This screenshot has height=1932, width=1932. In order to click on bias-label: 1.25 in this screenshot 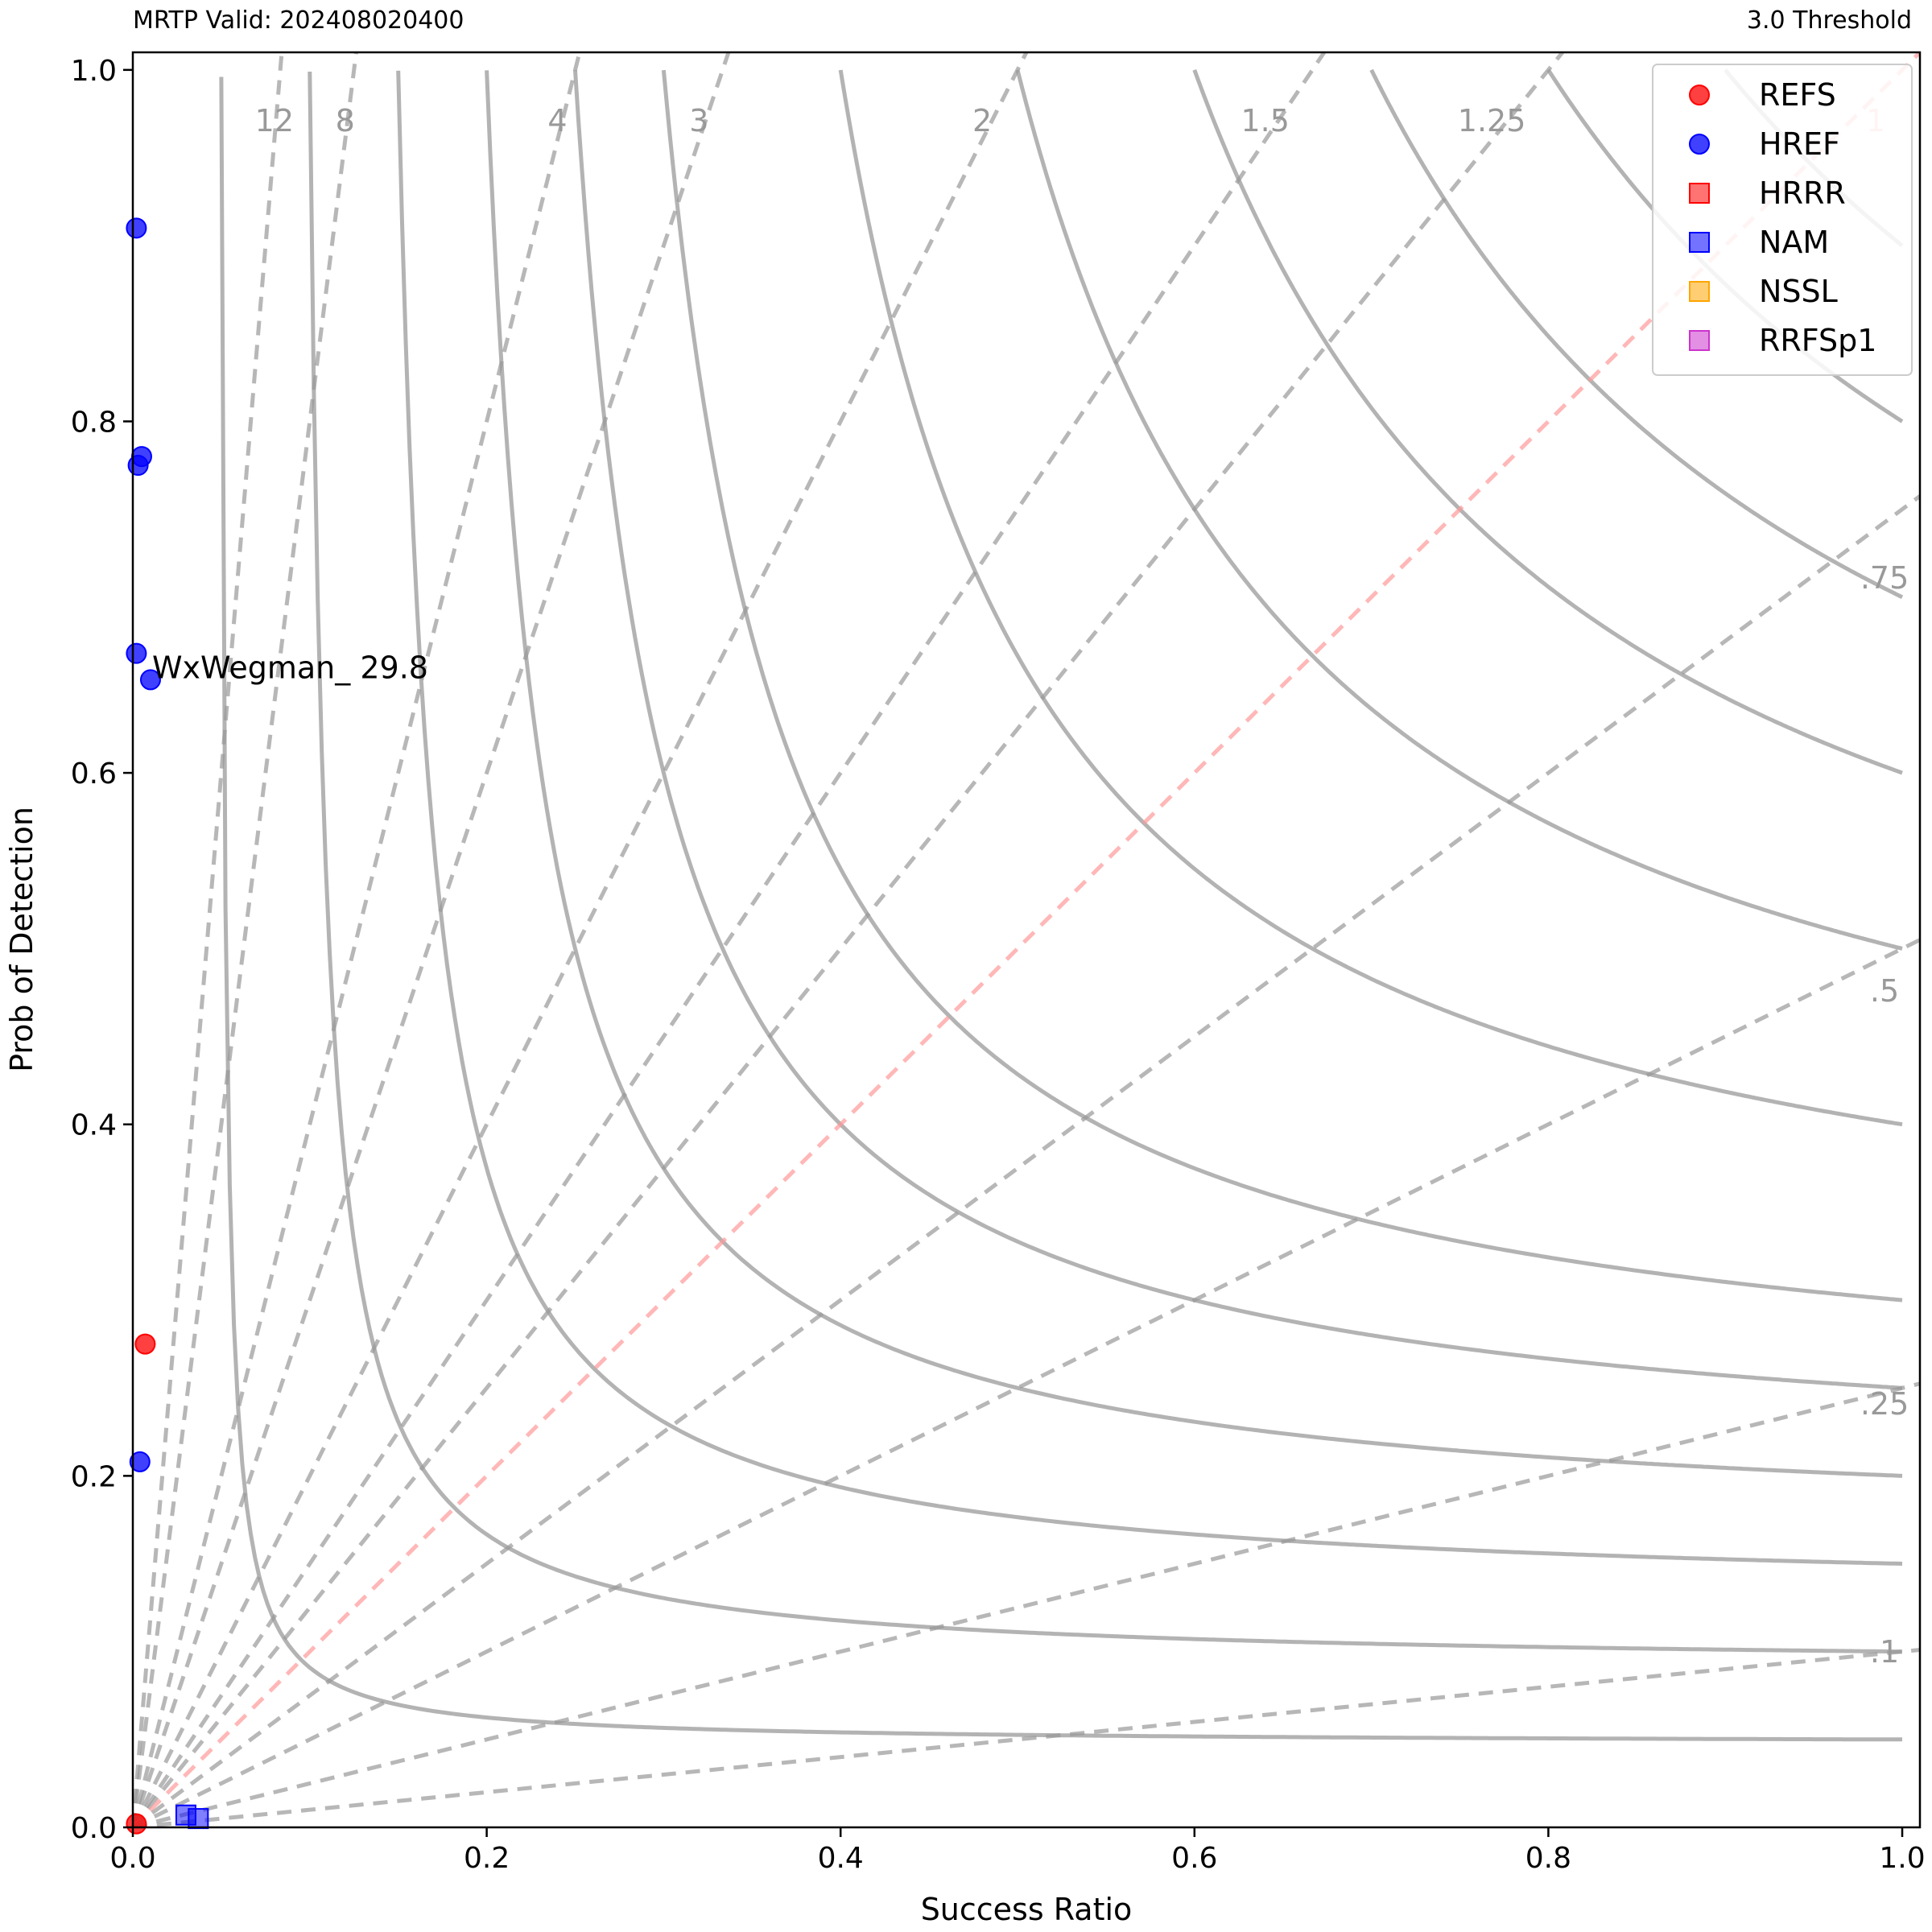, I will do `click(1492, 121)`.